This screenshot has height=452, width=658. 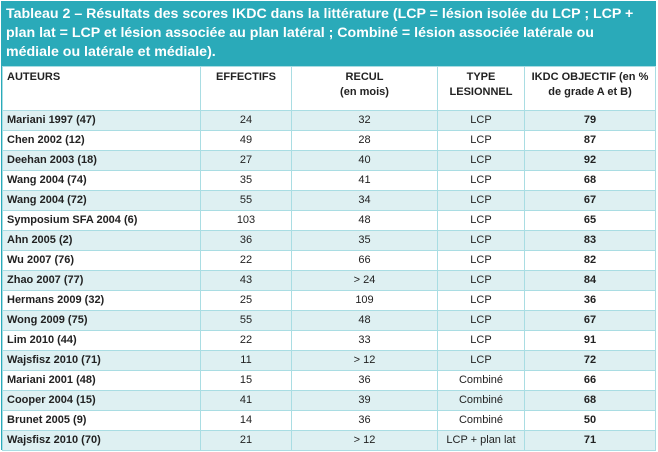 I want to click on cell-author: Cooper 2004 (15), so click(x=101, y=400).